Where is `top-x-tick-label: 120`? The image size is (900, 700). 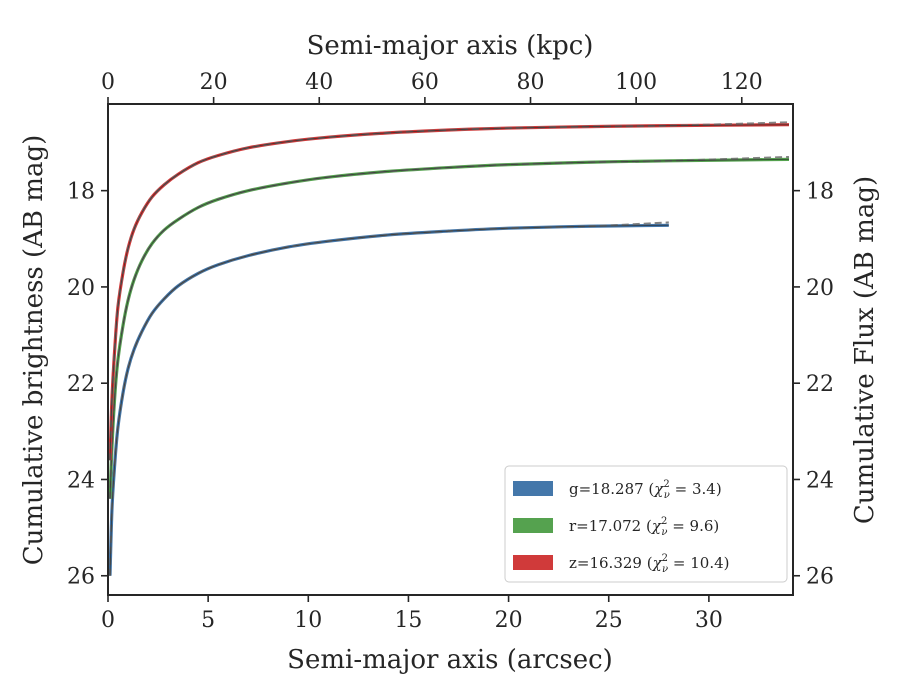 top-x-tick-label: 120 is located at coordinates (742, 82).